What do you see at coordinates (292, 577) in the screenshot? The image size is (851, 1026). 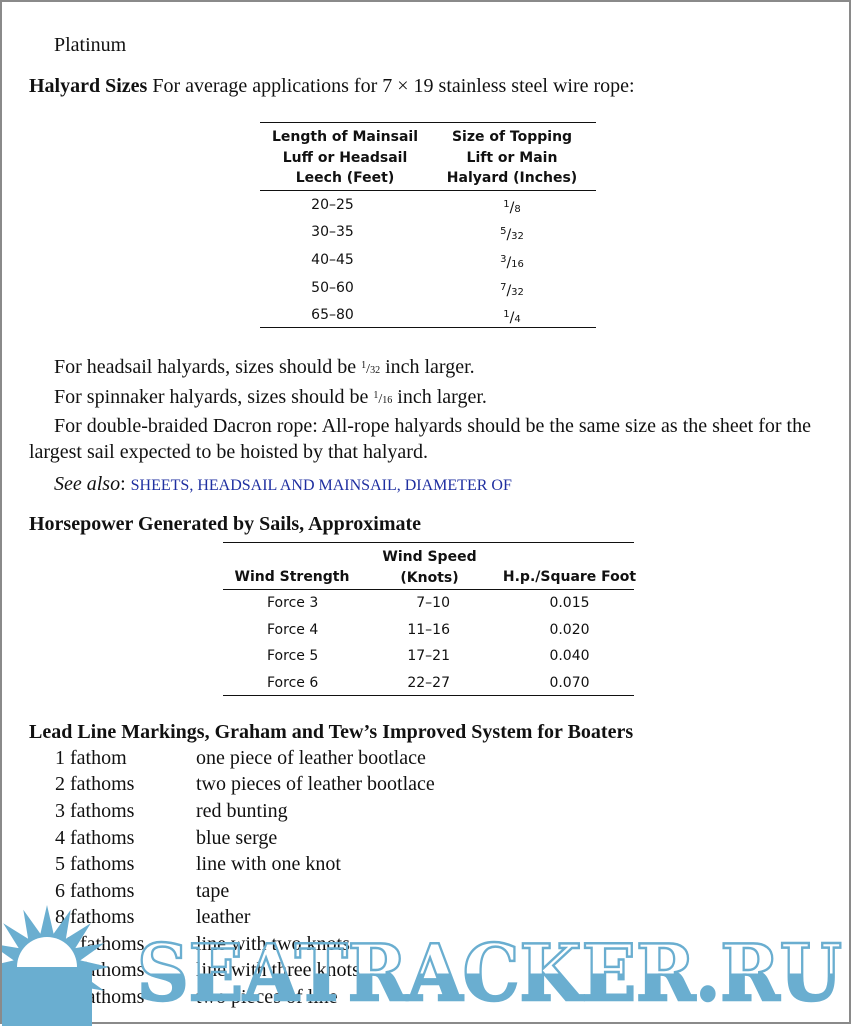 I see `col-header-wind-strength: Wind Strength` at bounding box center [292, 577].